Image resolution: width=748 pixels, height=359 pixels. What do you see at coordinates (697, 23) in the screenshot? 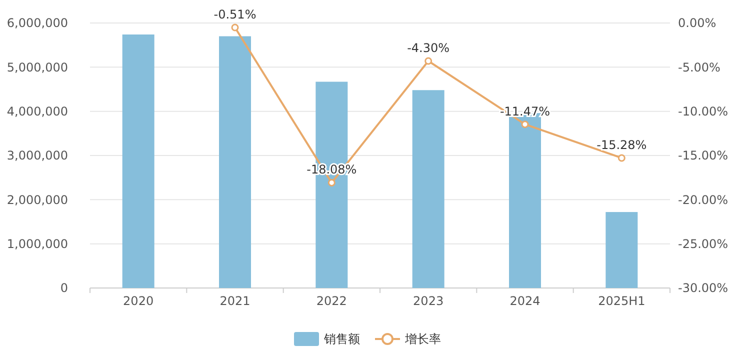
I see `y2-tick-label: 0.00%` at bounding box center [697, 23].